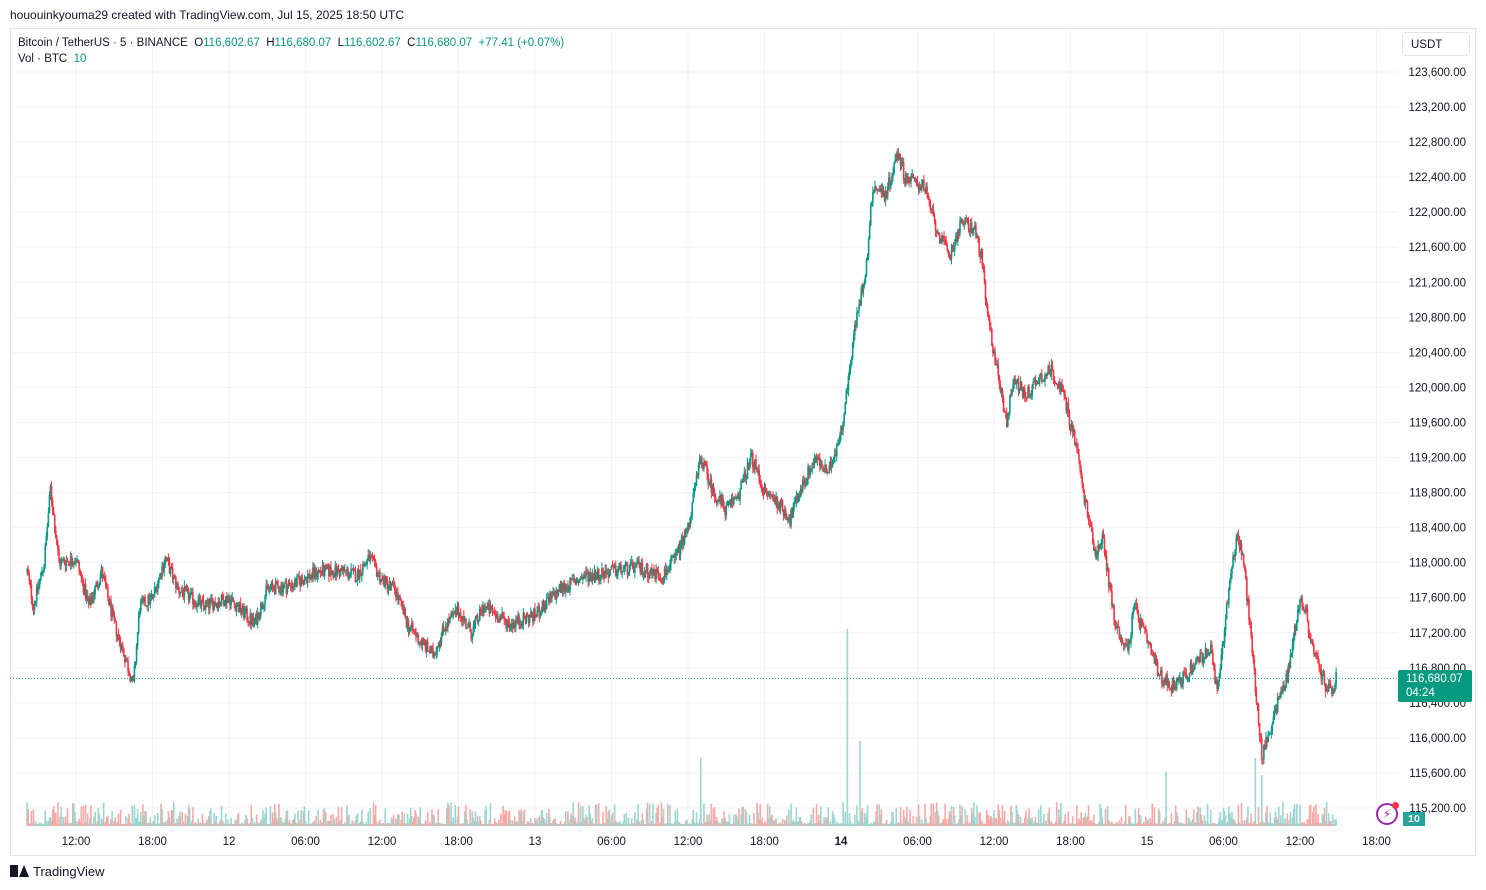 The height and width of the screenshot is (890, 1486). I want to click on volume-label: Vol · BTC, so click(43, 59).